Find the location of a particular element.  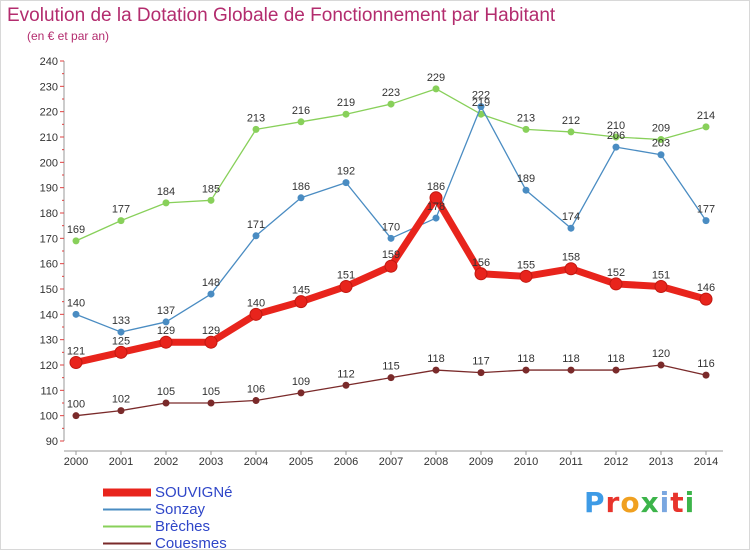

data-label: 212 is located at coordinates (571, 121).